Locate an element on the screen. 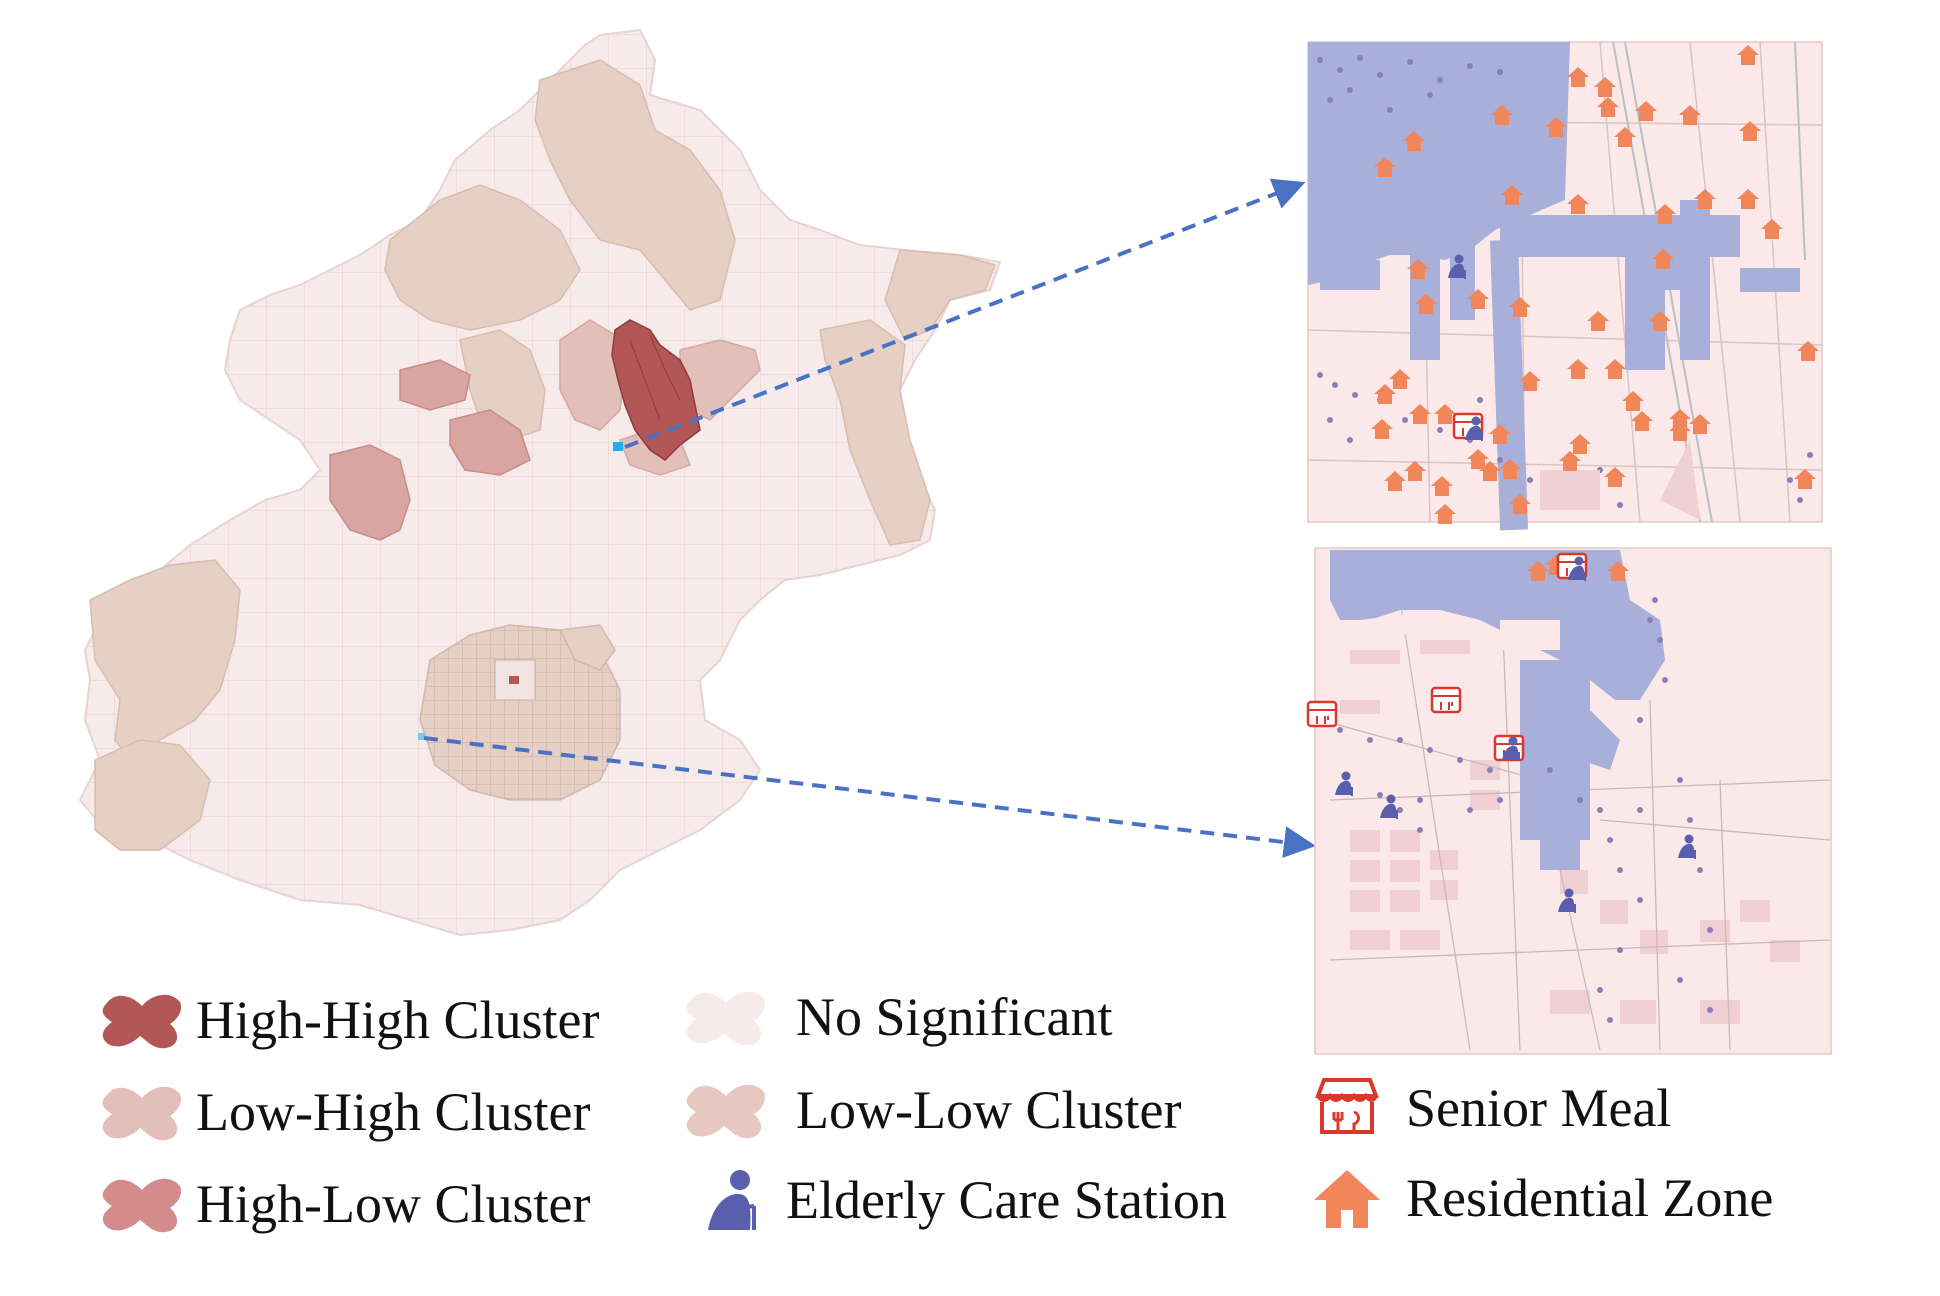 Image resolution: width=1940 pixels, height=1296 pixels. urban-core is located at coordinates (520, 712).